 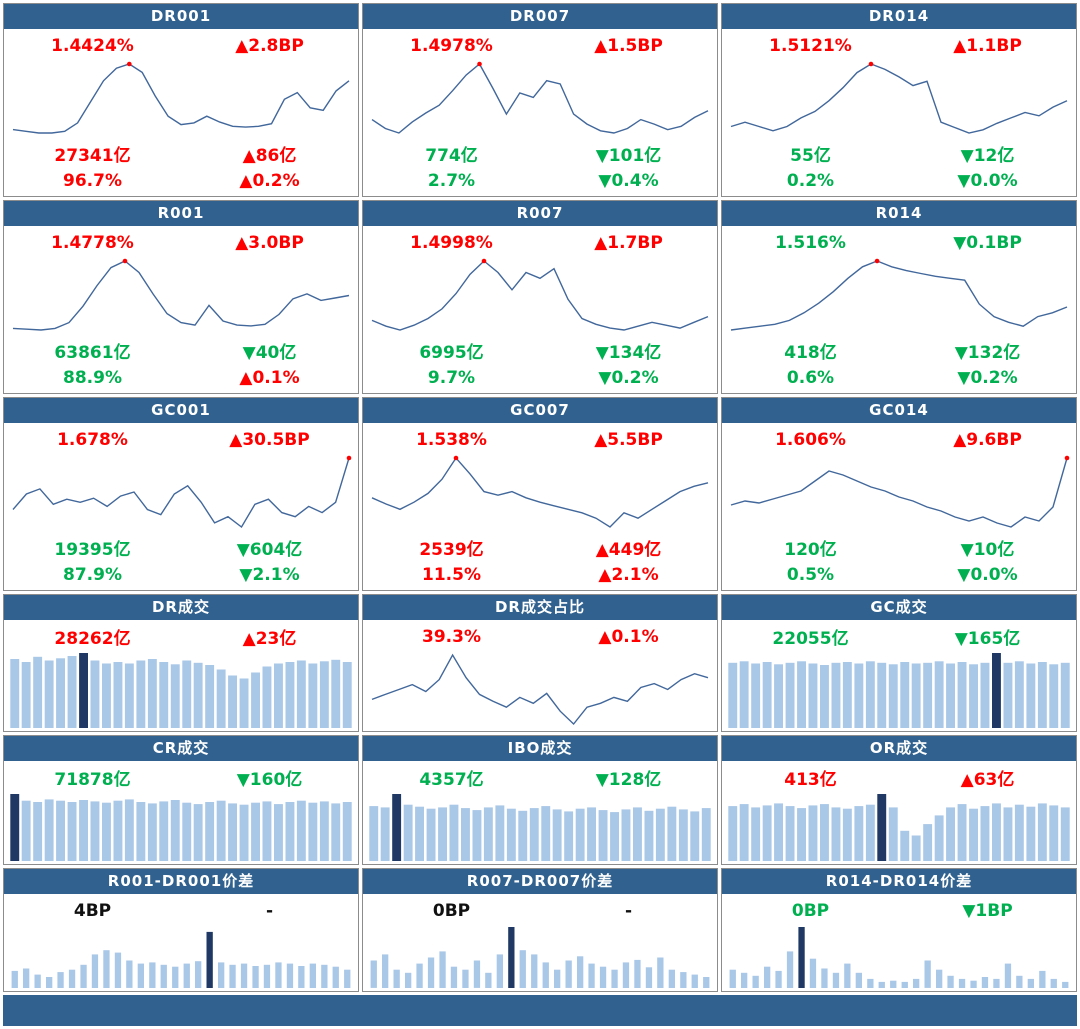 What do you see at coordinates (540, 153) in the screenshot?
I see `volume-stat-row: 774亿 ▼101亿` at bounding box center [540, 153].